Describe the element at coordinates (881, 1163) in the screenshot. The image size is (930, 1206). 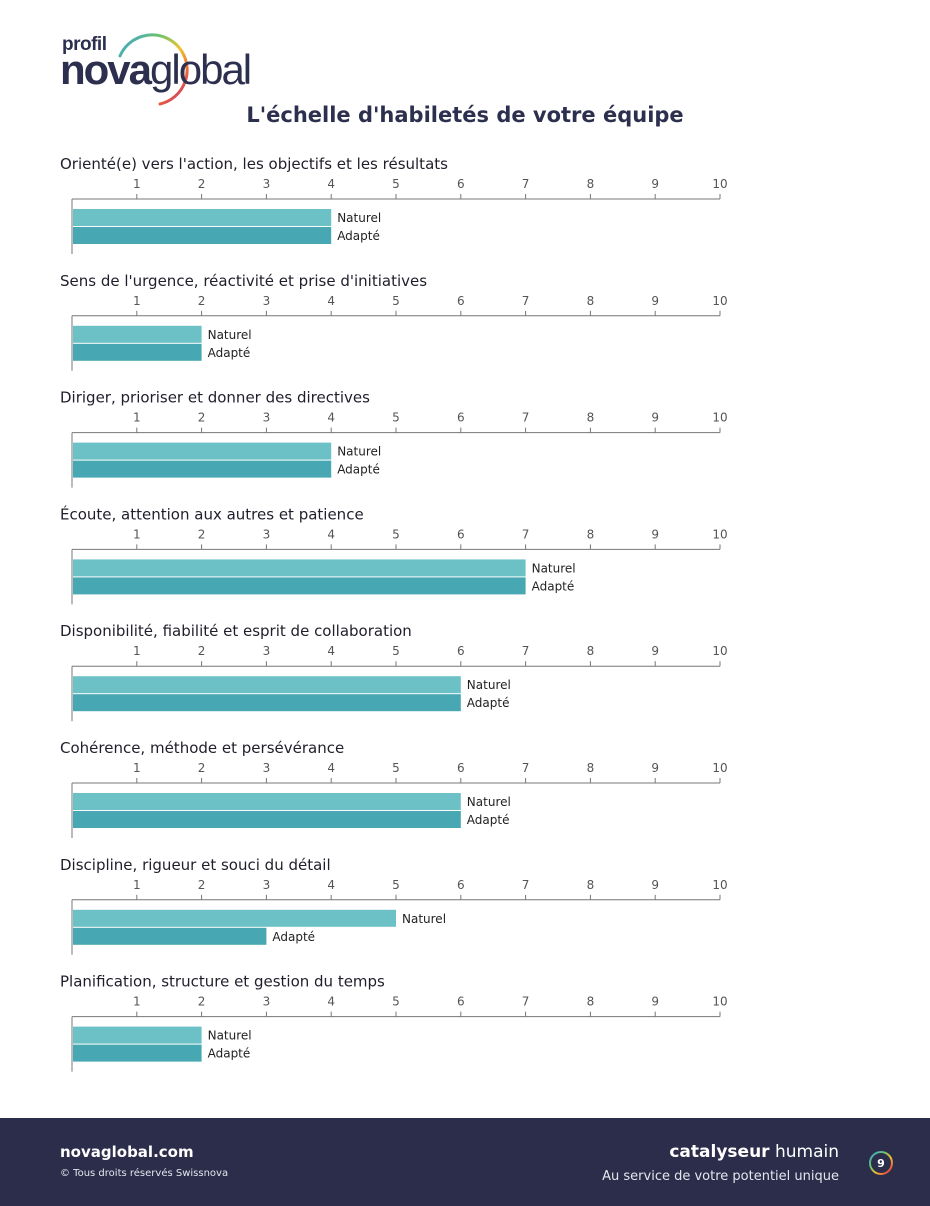
I see `page-number: 9` at that location.